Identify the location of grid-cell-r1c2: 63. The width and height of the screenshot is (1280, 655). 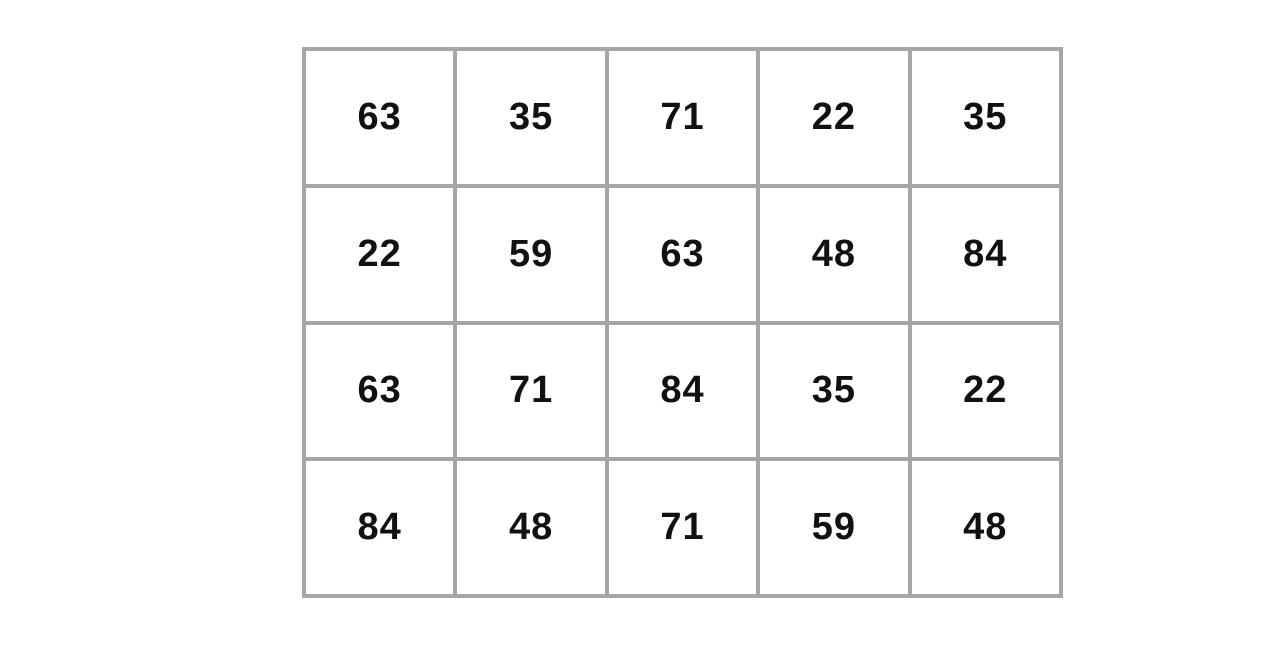
(682, 254).